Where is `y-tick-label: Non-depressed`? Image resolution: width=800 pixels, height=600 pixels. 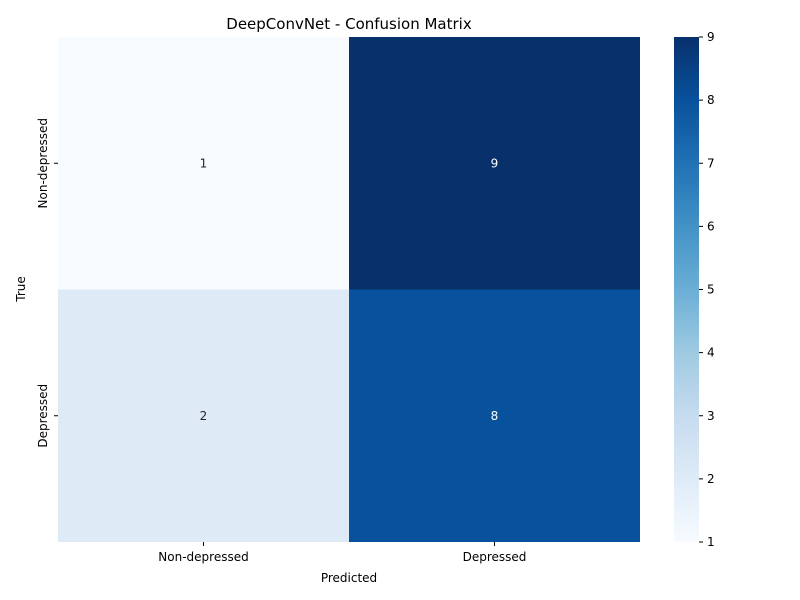 y-tick-label: Non-depressed is located at coordinates (43, 163).